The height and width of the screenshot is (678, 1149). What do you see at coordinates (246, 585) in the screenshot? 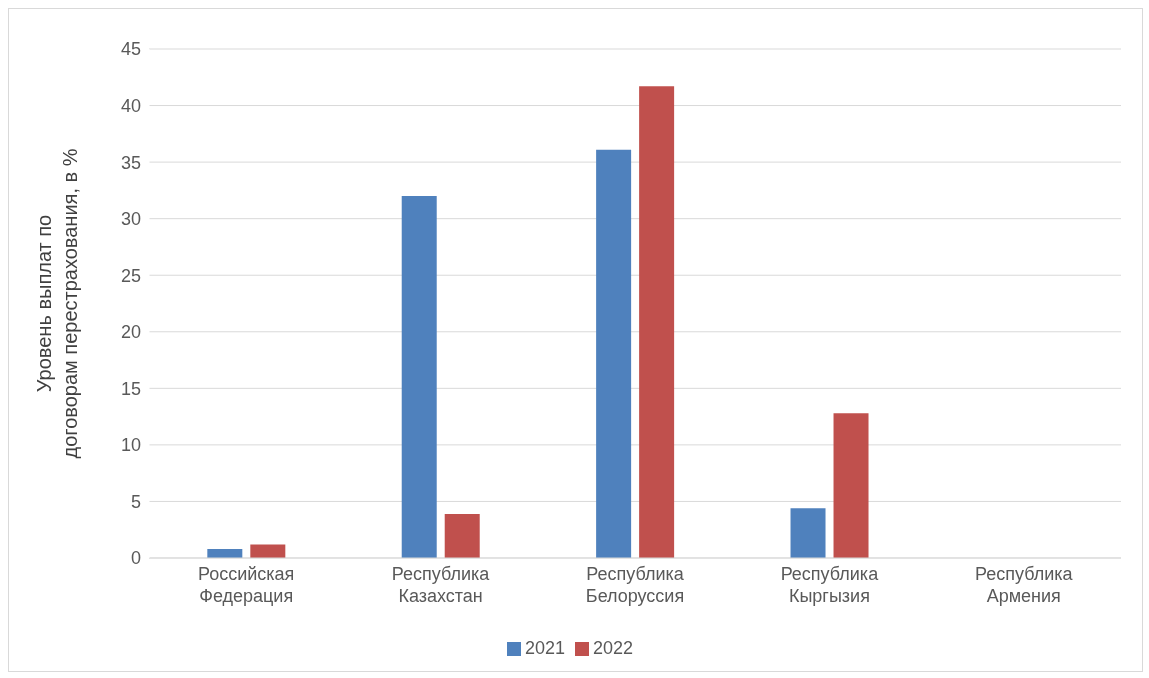
I see `x-tick-label: Российская Федерация` at bounding box center [246, 585].